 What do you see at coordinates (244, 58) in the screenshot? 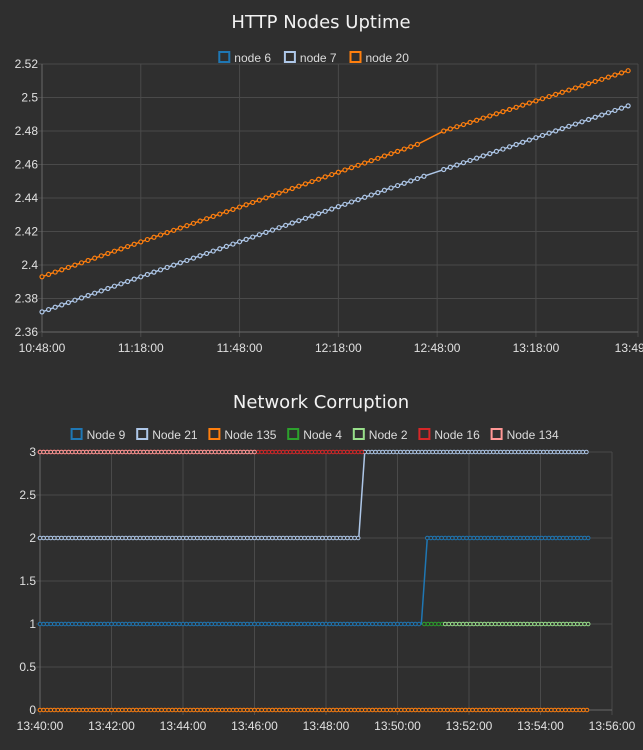
I see `legend-item: node 6` at bounding box center [244, 58].